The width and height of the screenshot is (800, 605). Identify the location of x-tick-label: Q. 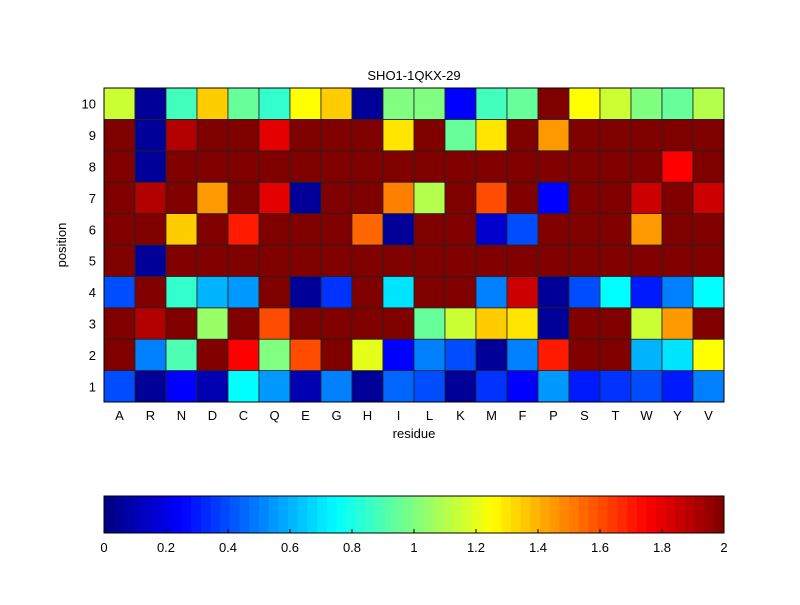
(274, 415).